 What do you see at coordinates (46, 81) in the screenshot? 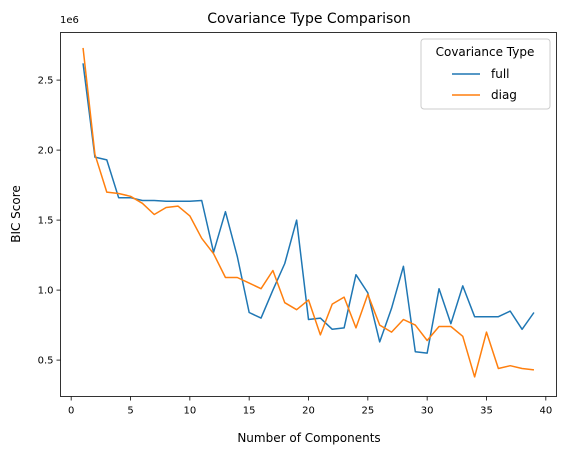
I see `y-tick-label: 2.5` at bounding box center [46, 81].